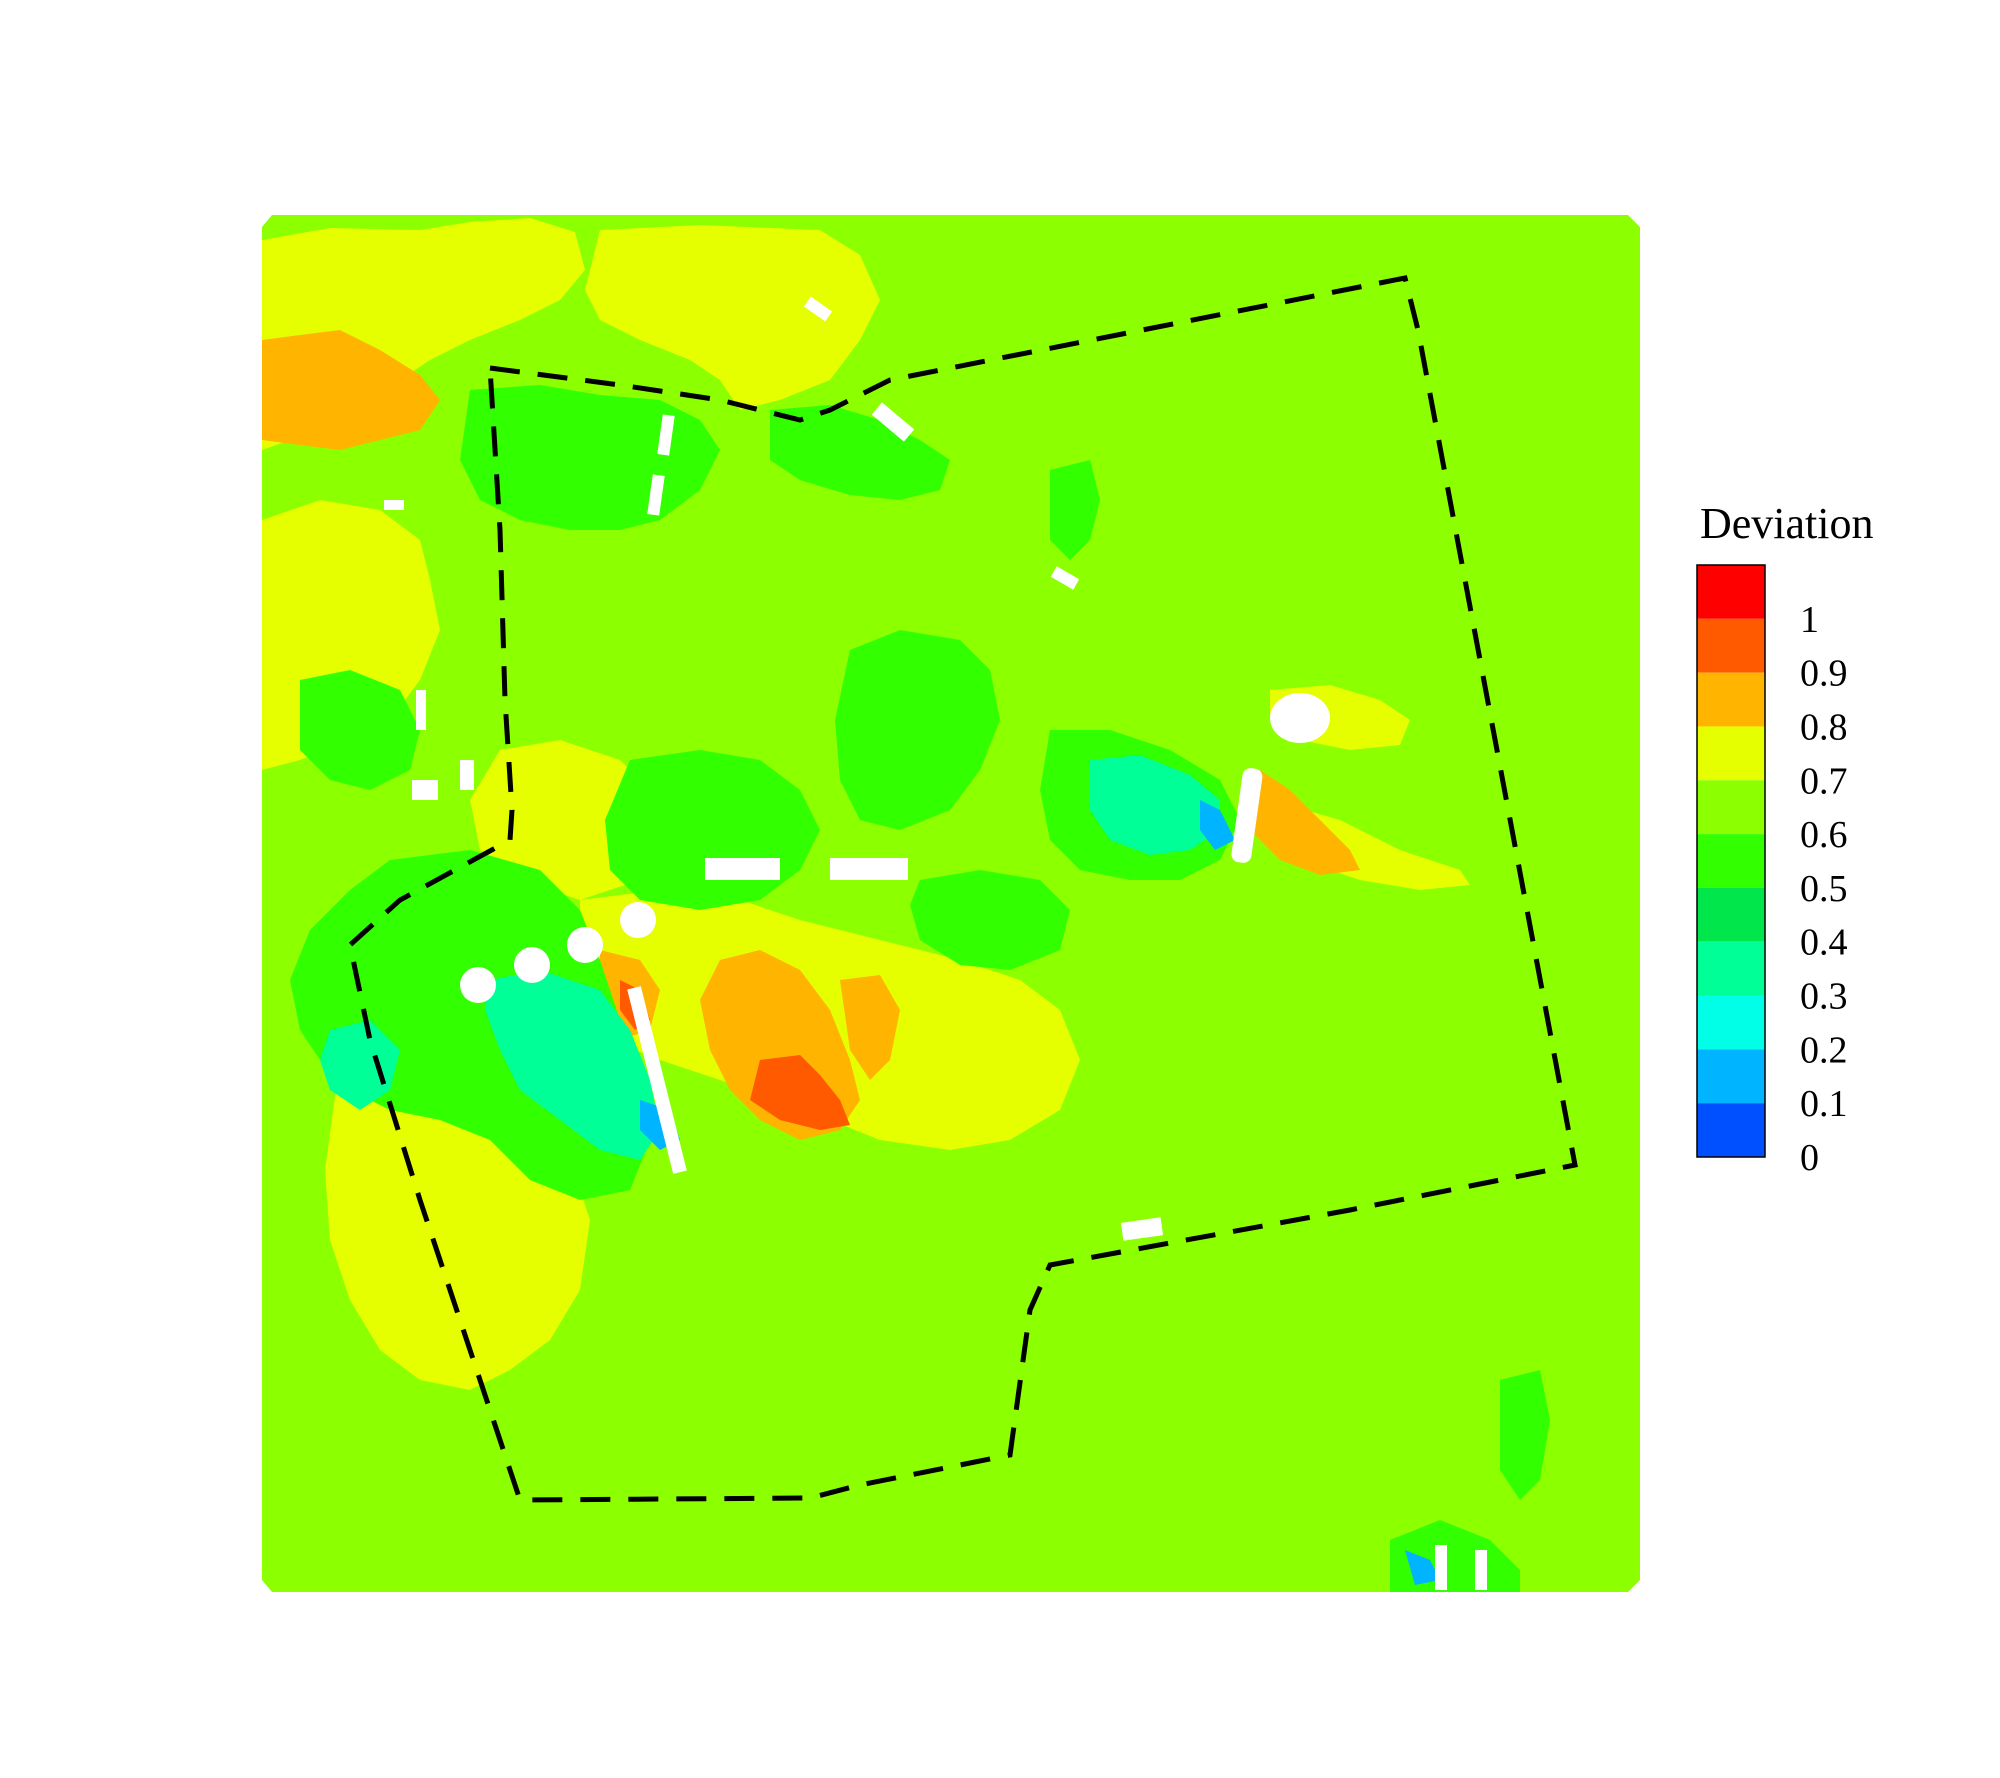 This screenshot has width=2000, height=1778. Describe the element at coordinates (1824, 943) in the screenshot. I see `colorbar-tick-label: 0.4` at that location.